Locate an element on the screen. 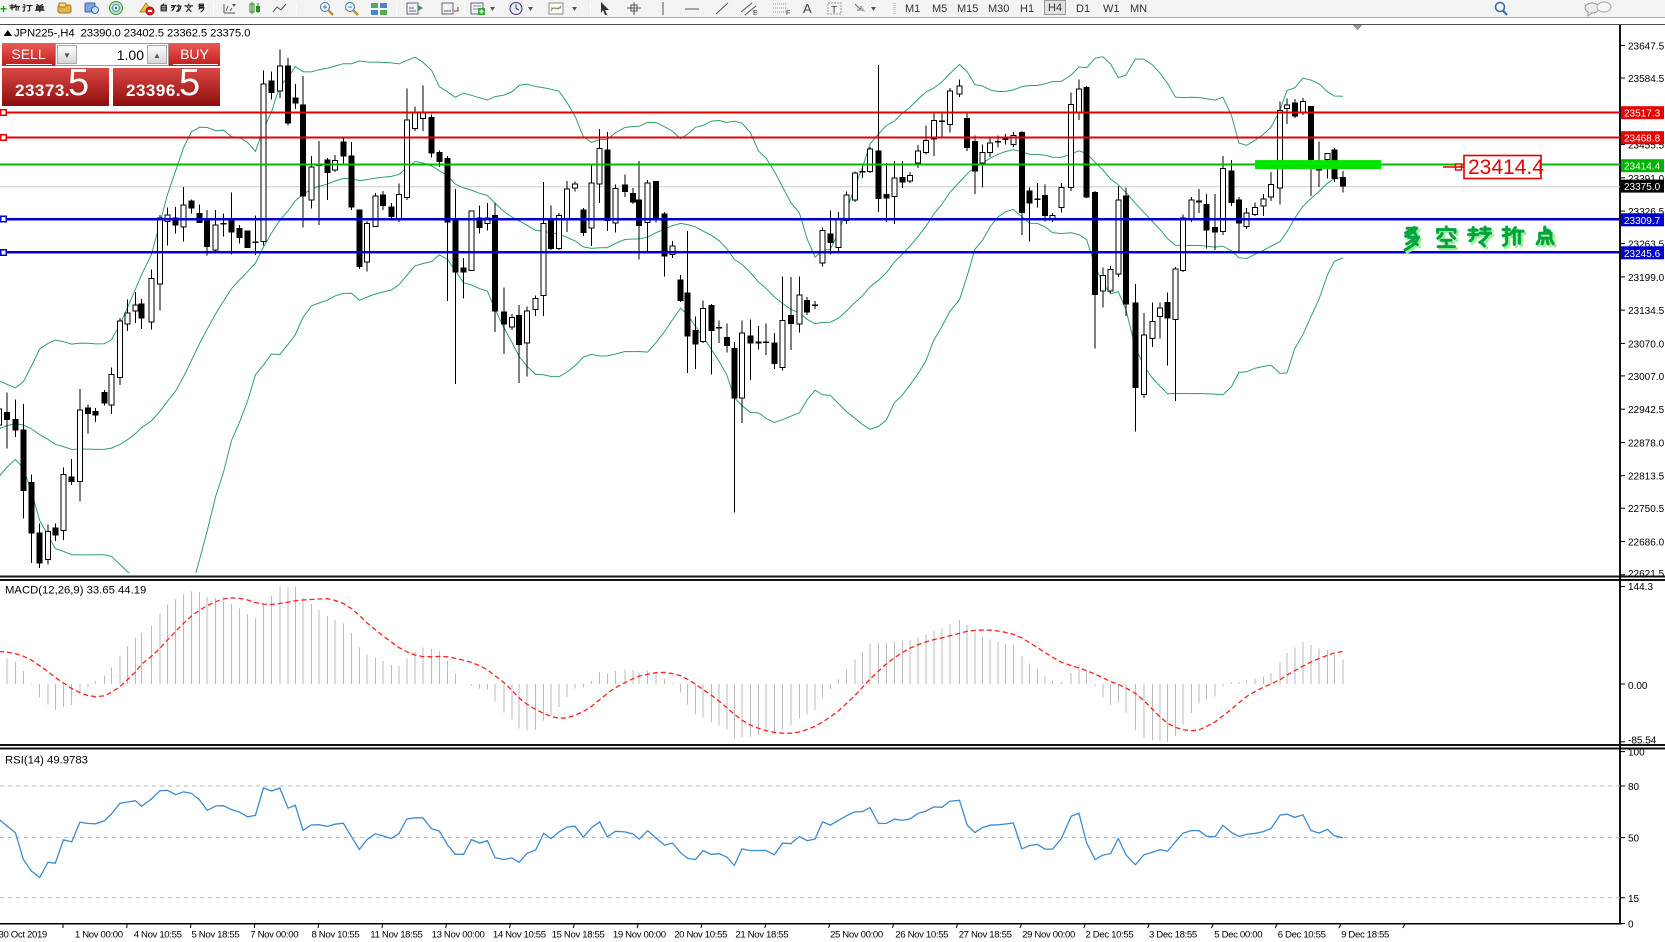 The height and width of the screenshot is (942, 1665). svg-text: 23326.5 is located at coordinates (1646, 212).